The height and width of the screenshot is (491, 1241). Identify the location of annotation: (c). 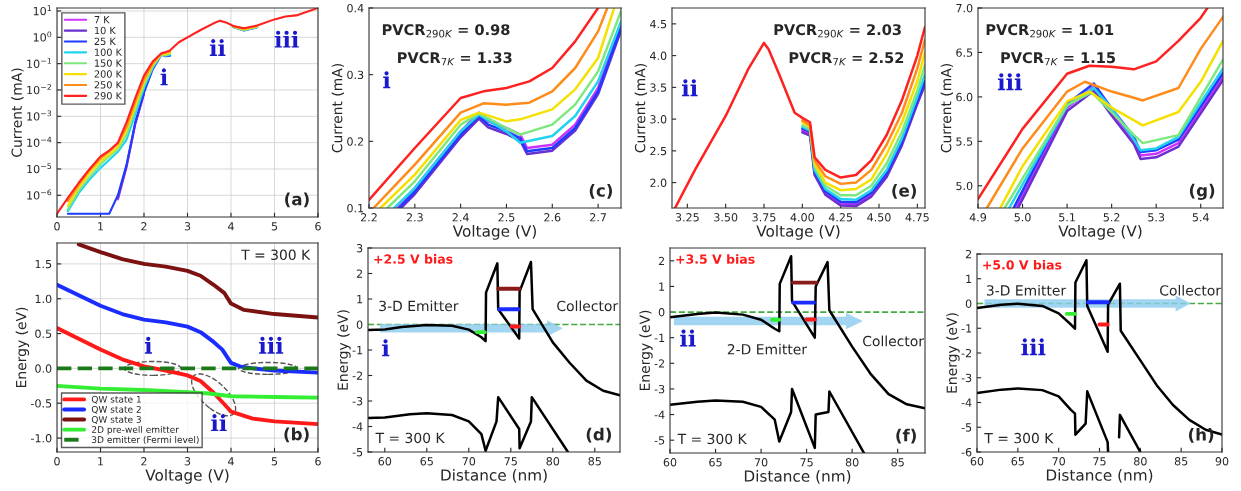
(601, 191).